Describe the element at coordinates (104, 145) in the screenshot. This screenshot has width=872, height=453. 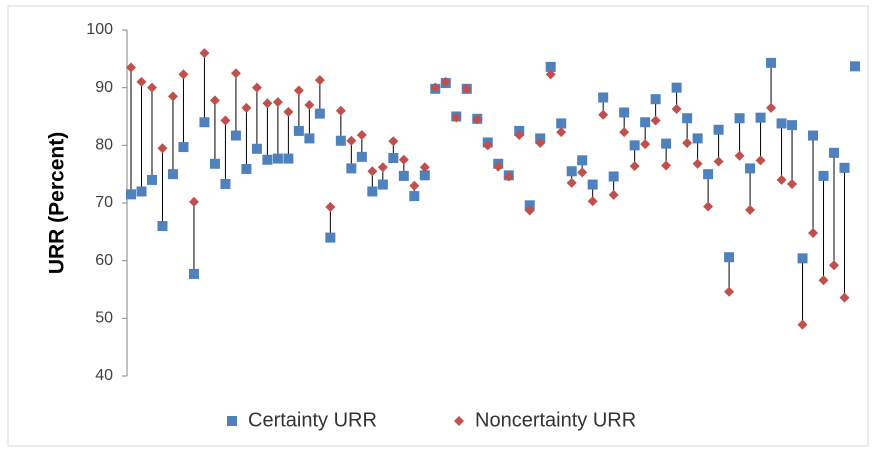
I see `y-tick-label: 80` at that location.